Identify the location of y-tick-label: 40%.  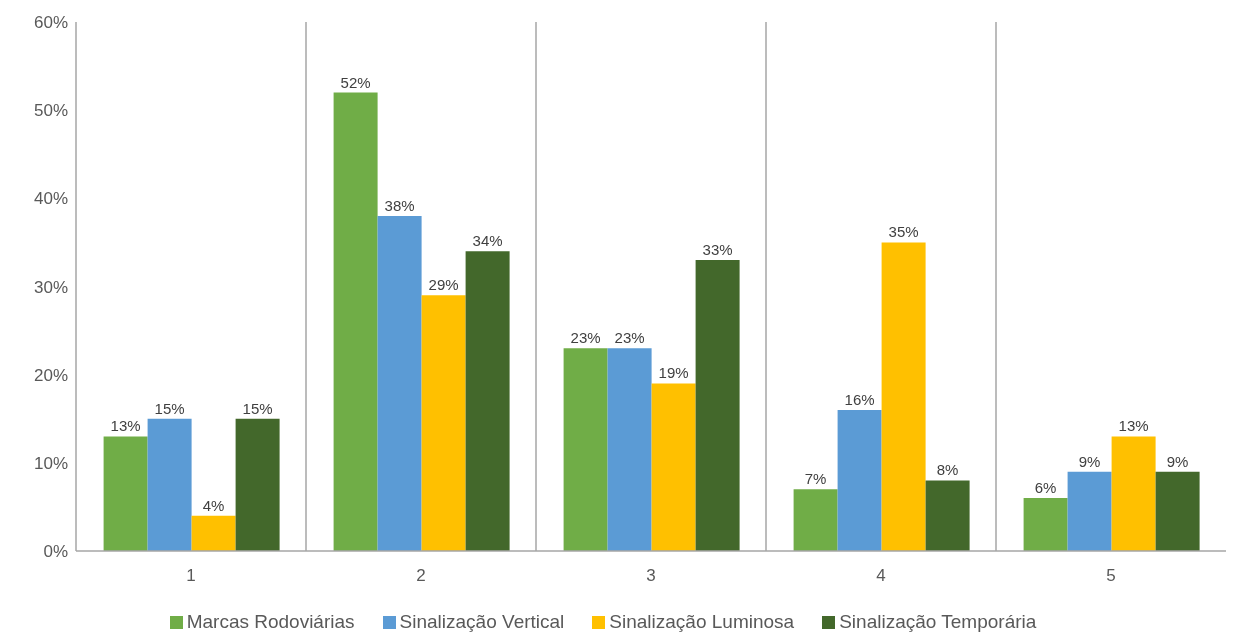
(50, 199).